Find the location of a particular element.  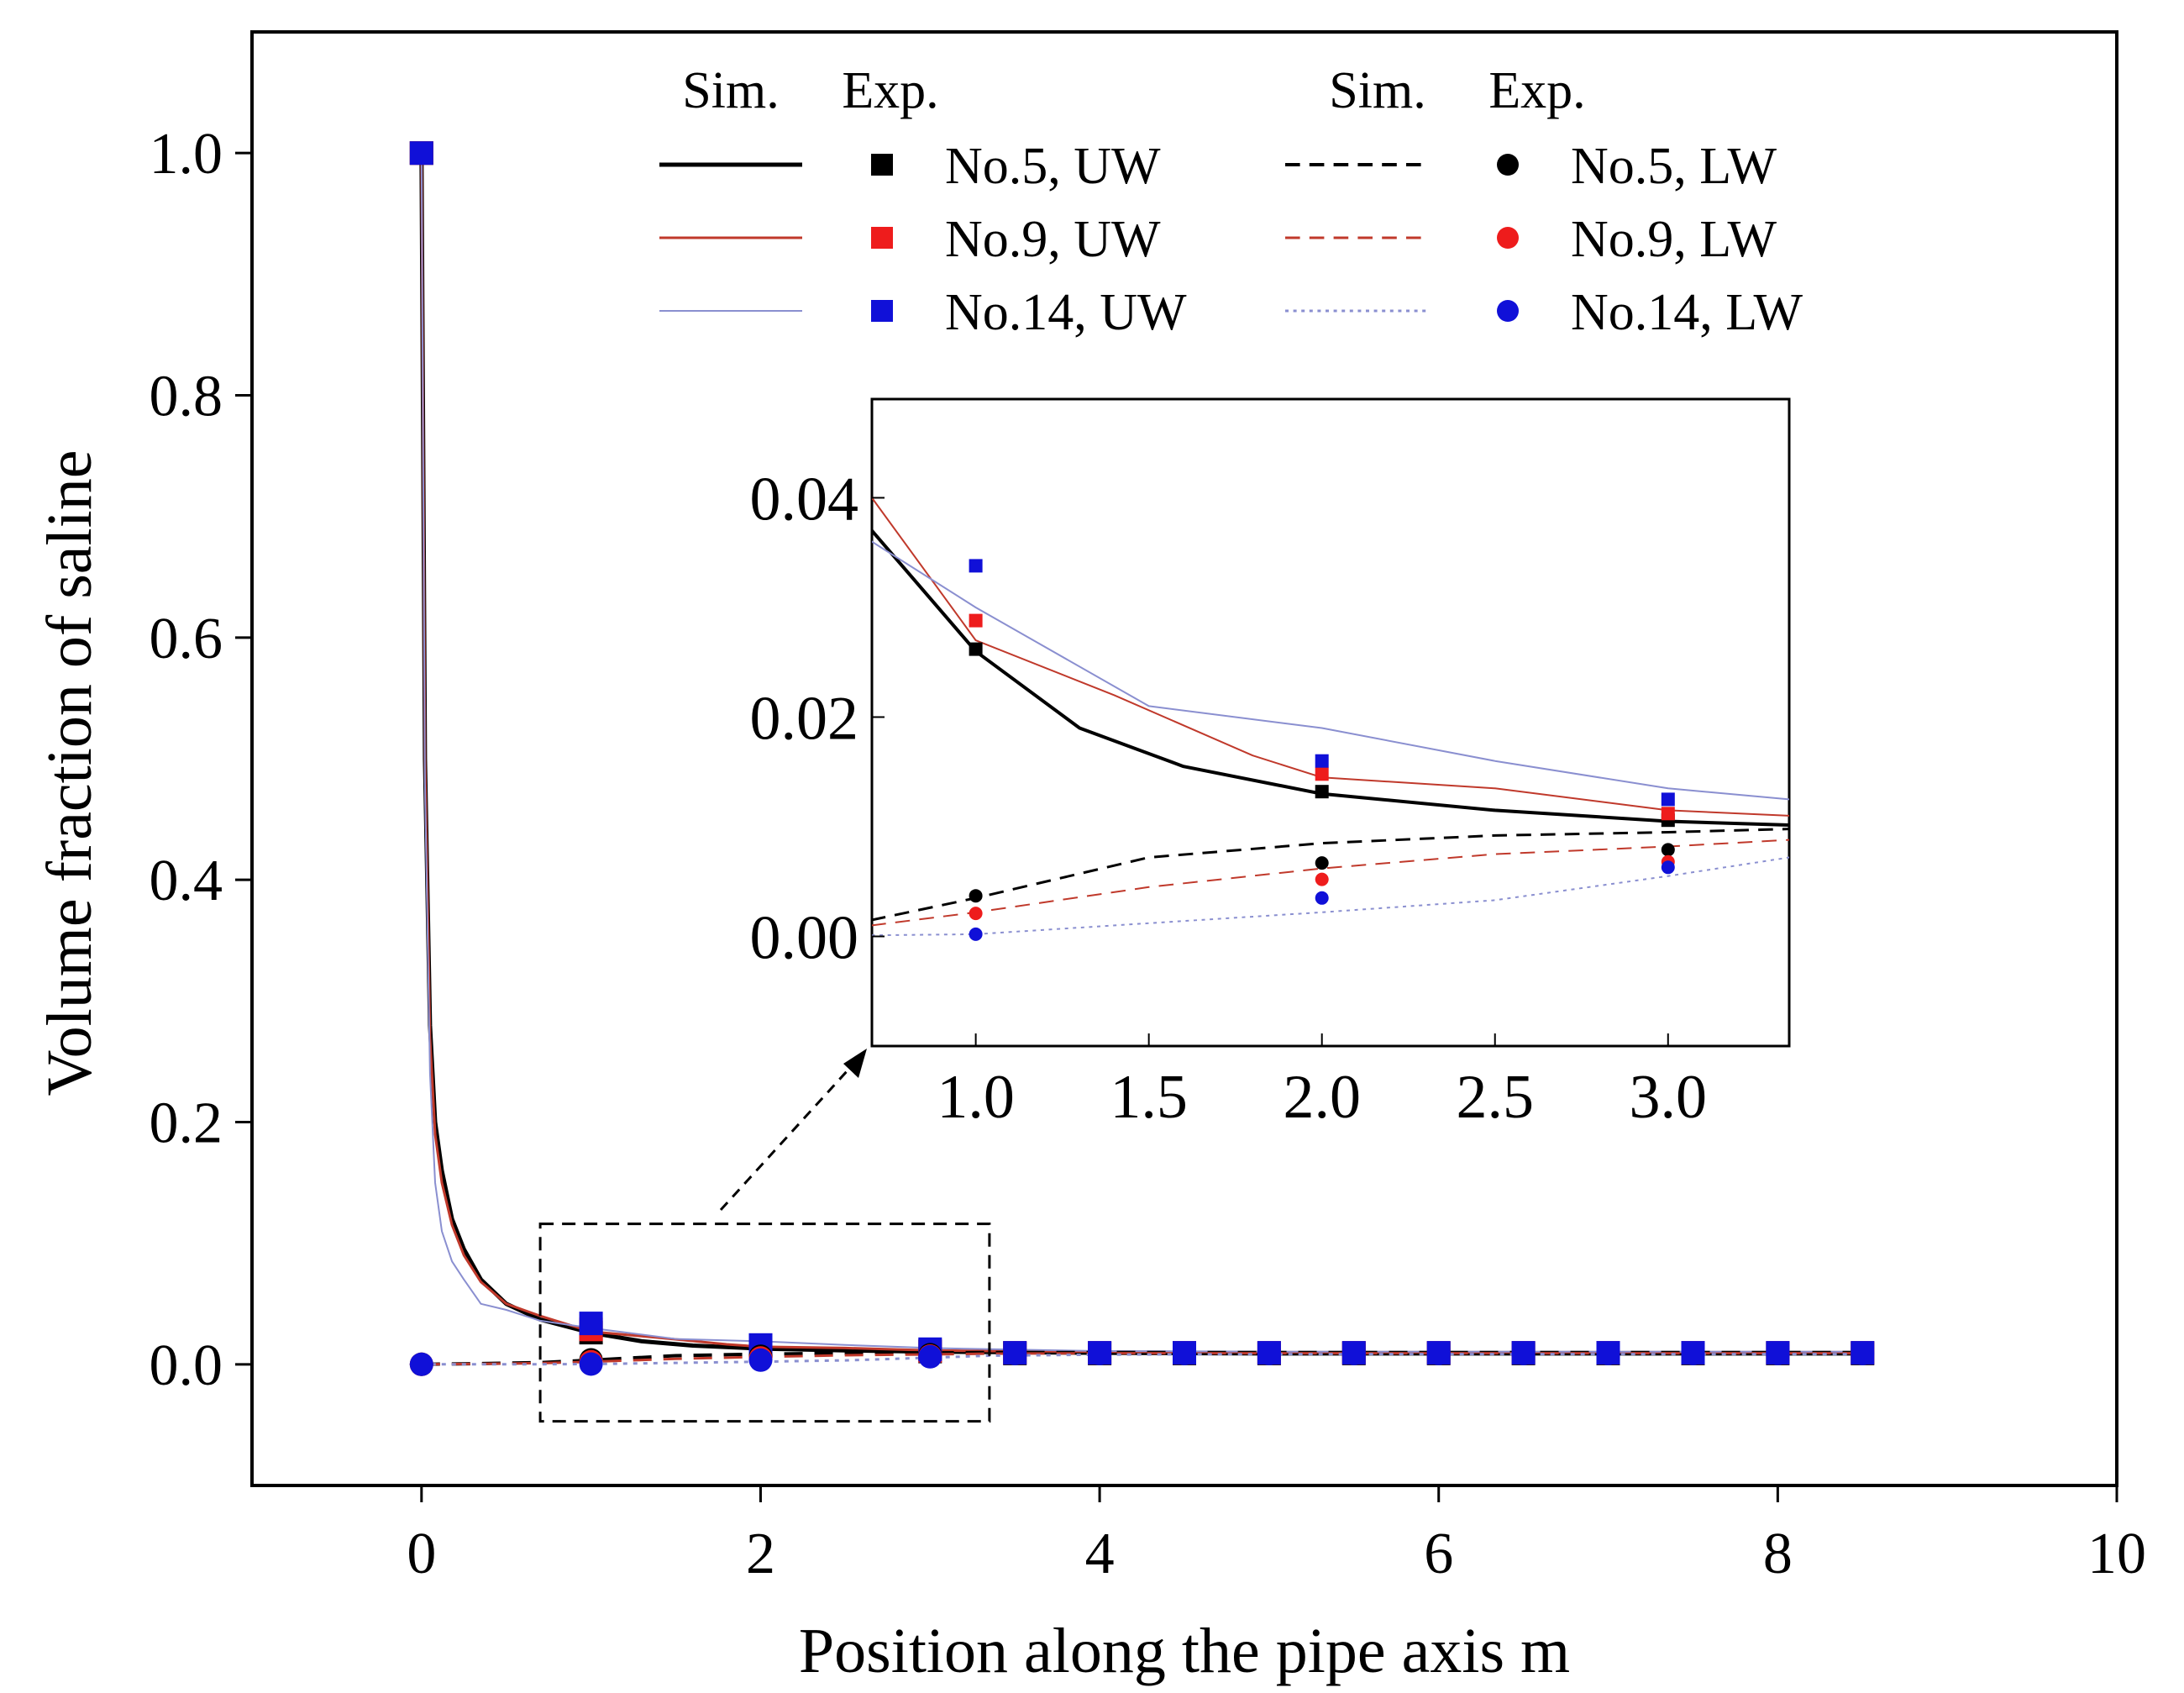

y-tick-label: 0.0 is located at coordinates (186, 1365).